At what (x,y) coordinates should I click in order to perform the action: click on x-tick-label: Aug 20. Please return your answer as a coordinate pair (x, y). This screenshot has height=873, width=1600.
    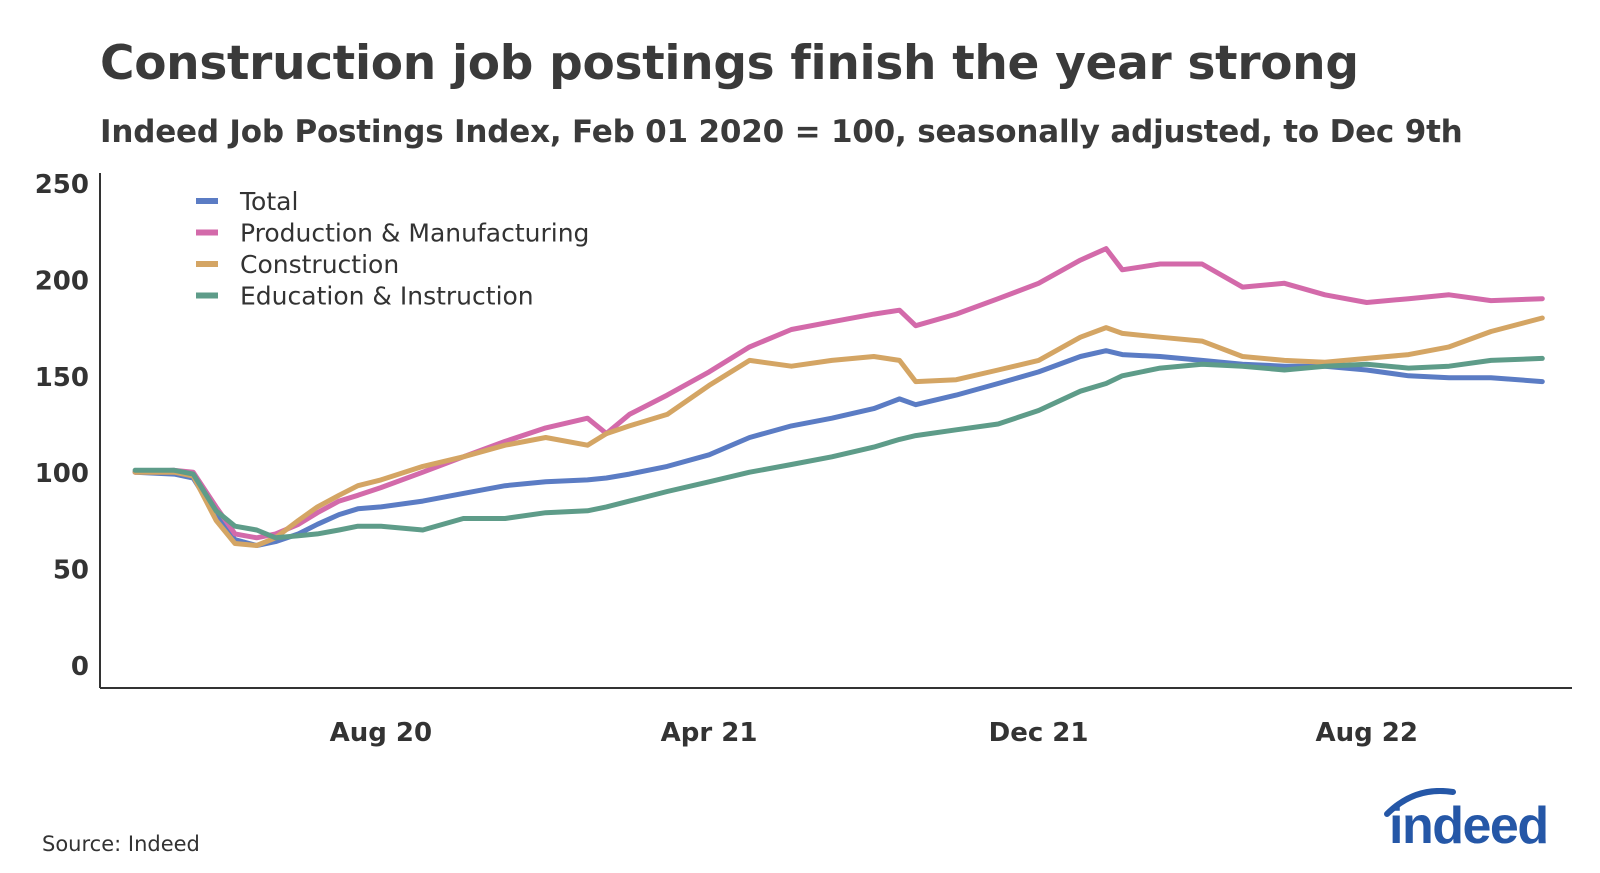
    Looking at the image, I should click on (381, 733).